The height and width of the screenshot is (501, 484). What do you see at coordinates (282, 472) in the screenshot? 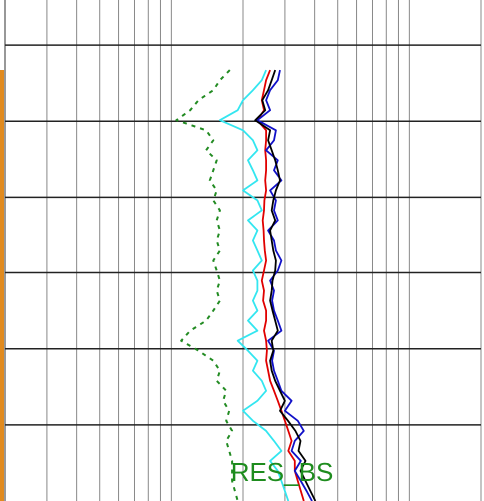
I see `track-title: RES_BS` at bounding box center [282, 472].